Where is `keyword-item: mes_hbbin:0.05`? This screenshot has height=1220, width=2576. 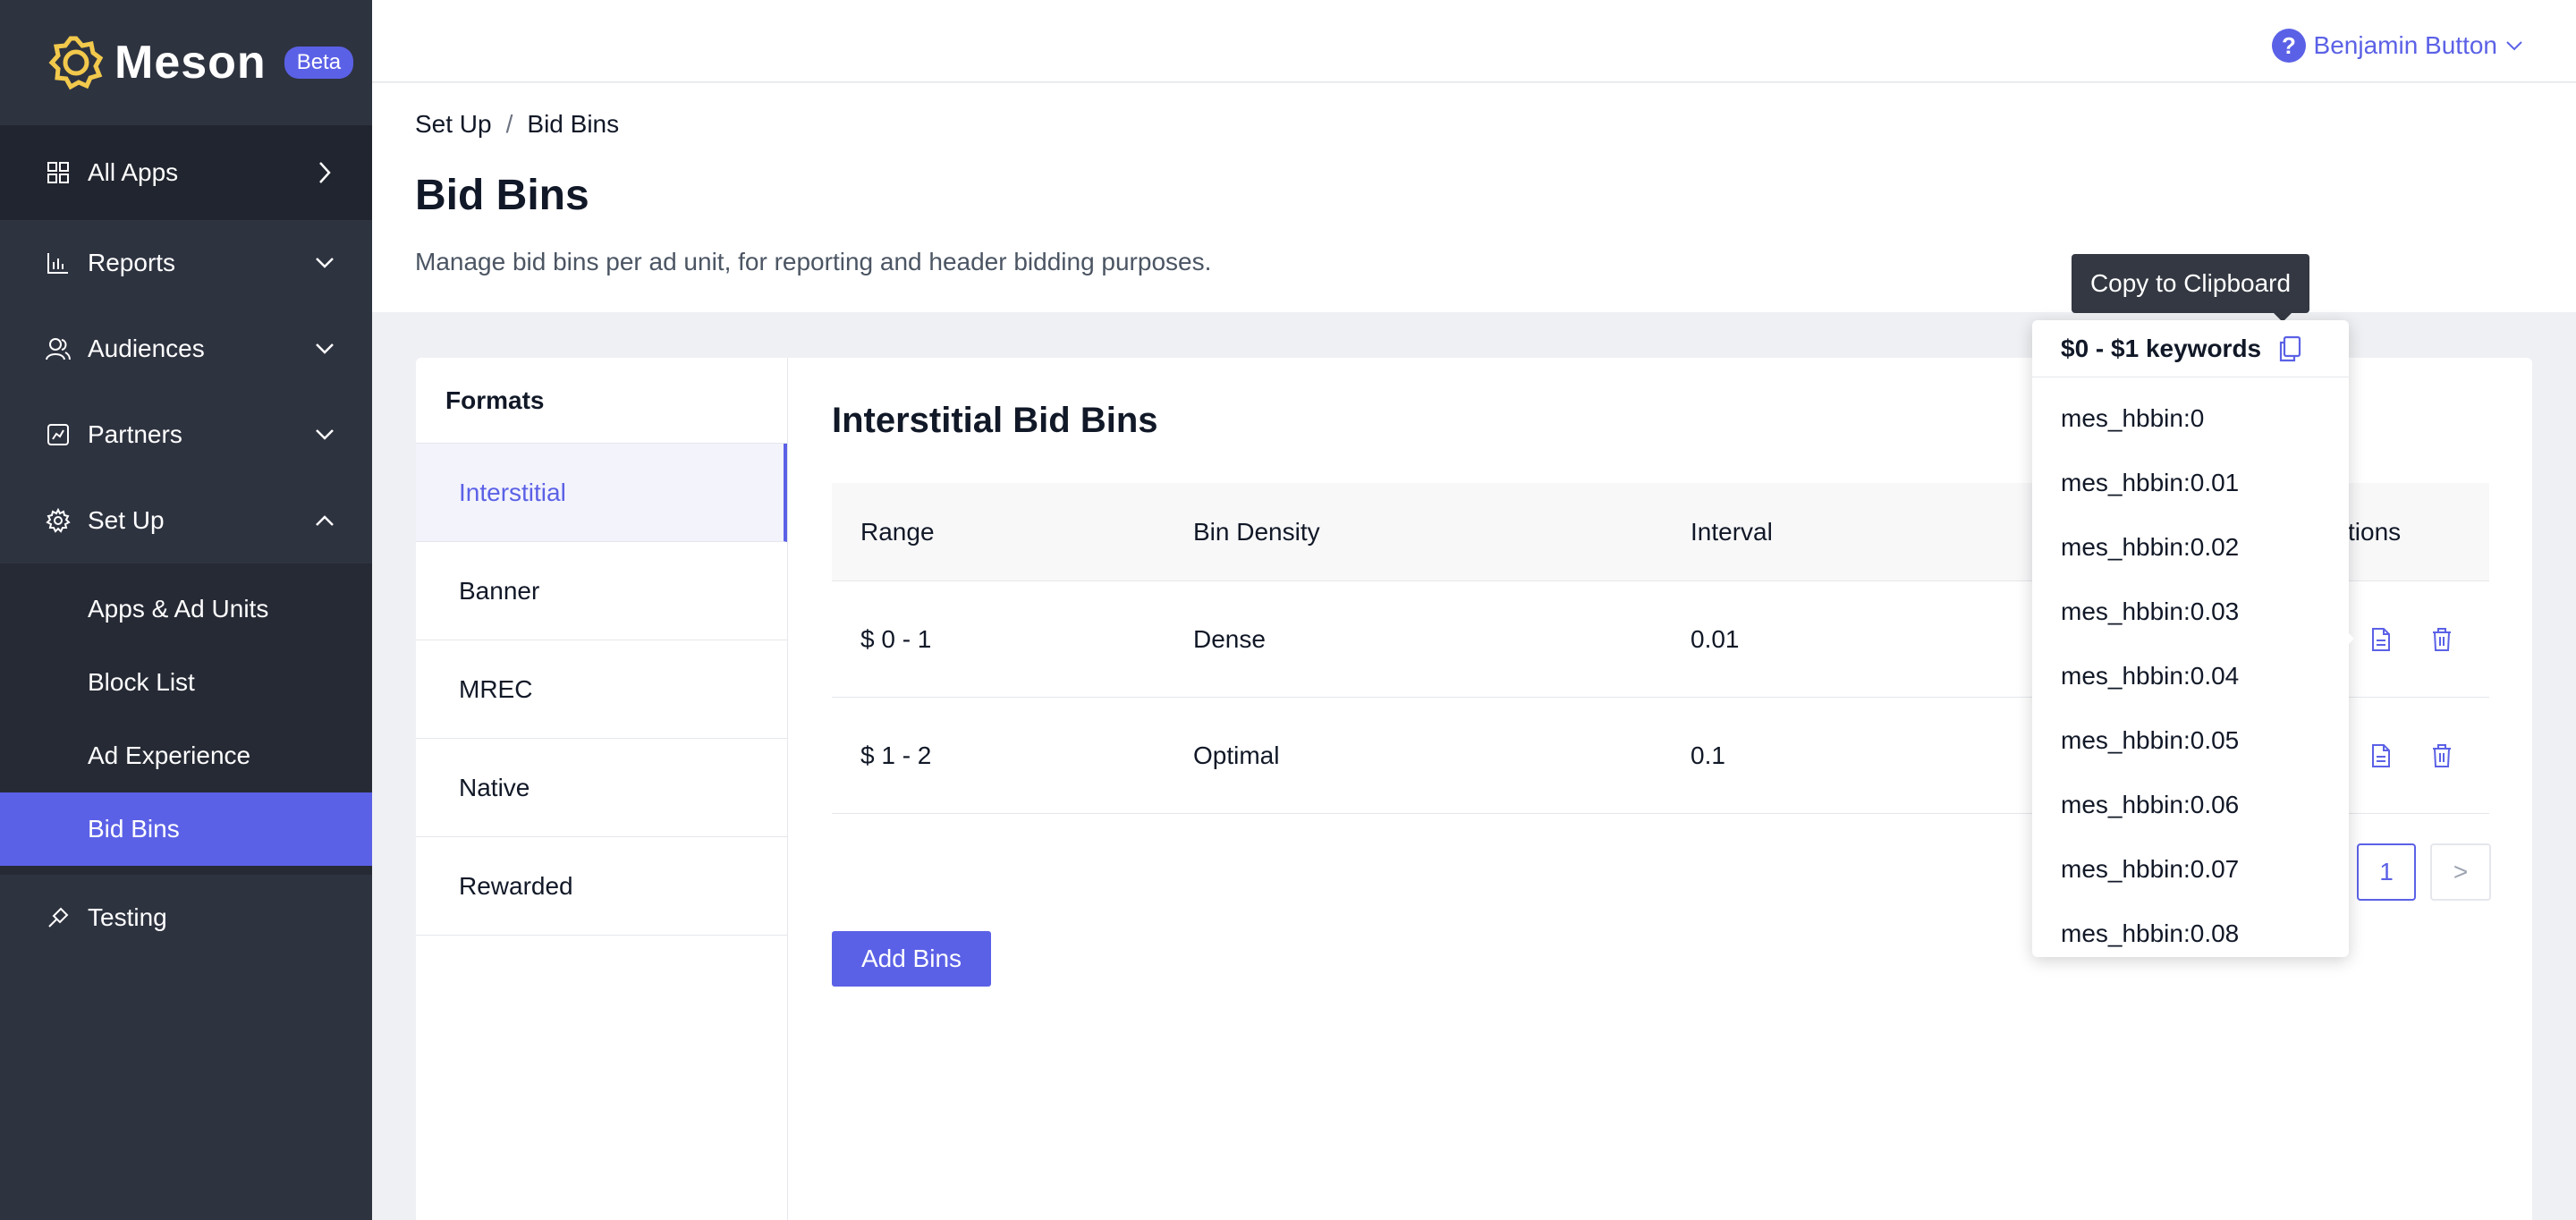
keyword-item: mes_hbbin:0.05 is located at coordinates (2150, 740).